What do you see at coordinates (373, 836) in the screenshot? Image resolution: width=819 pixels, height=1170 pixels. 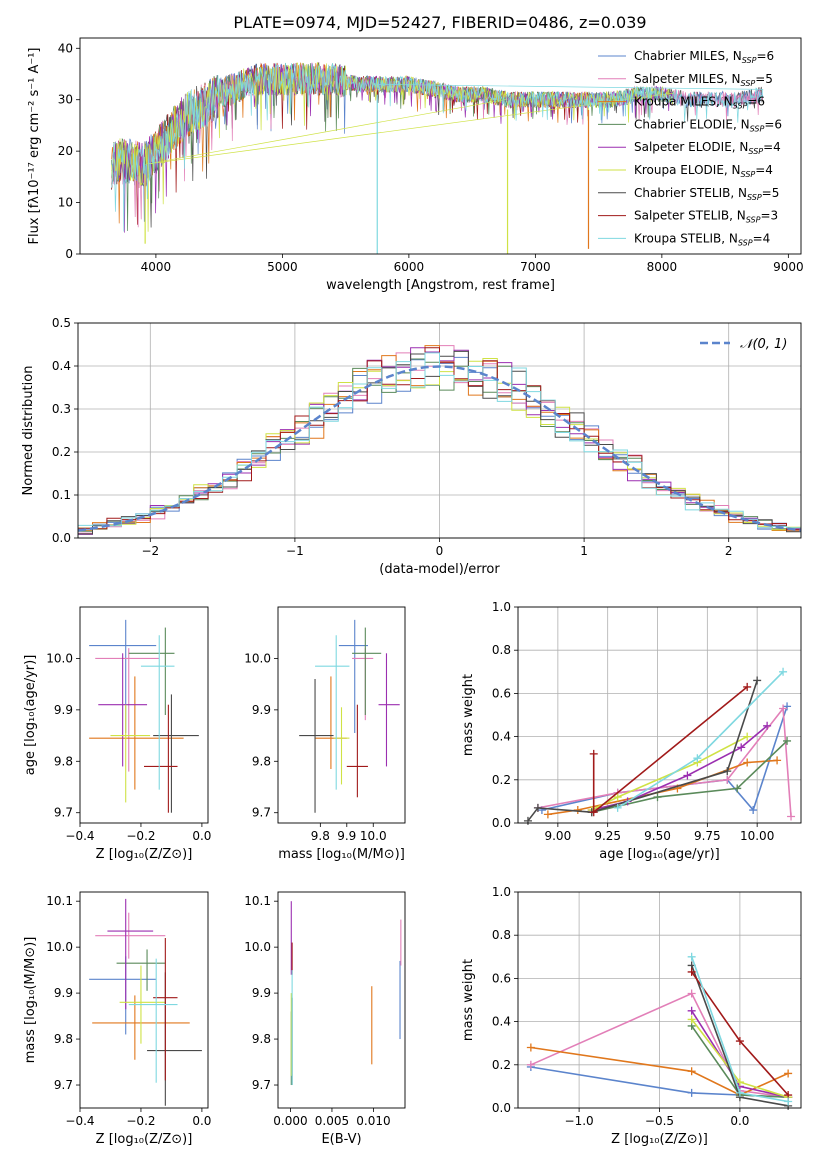 I see `x-tick-label: 10.0` at bounding box center [373, 836].